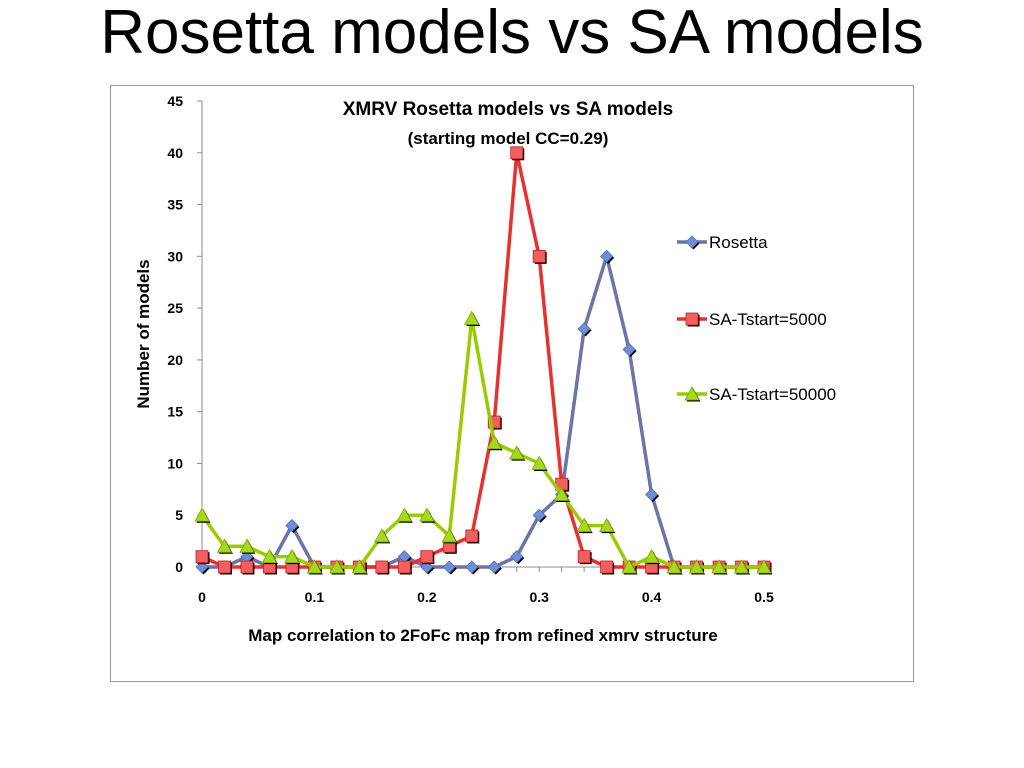 The image size is (1024, 768). Describe the element at coordinates (175, 412) in the screenshot. I see `y-tick-label: 15` at that location.